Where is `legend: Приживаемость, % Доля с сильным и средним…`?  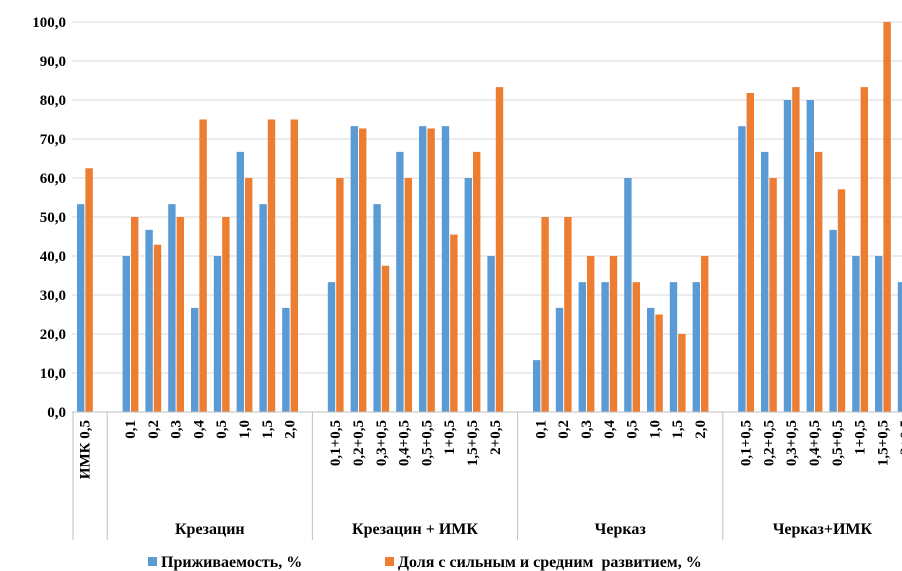 legend: Приживаемость, % Доля с сильным и средним… is located at coordinates (425, 562).